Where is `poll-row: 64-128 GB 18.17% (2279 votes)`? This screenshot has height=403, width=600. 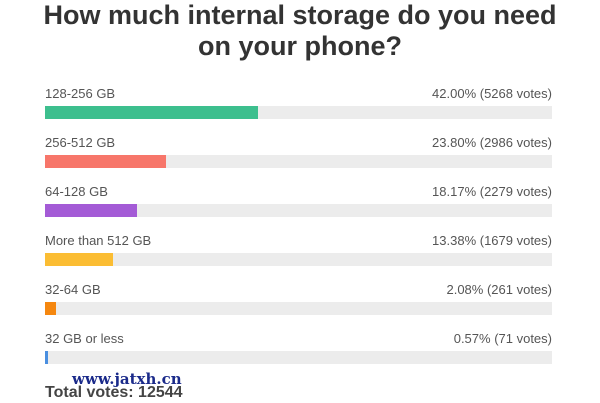
poll-row: 64-128 GB 18.17% (2279 votes) is located at coordinates (298, 204).